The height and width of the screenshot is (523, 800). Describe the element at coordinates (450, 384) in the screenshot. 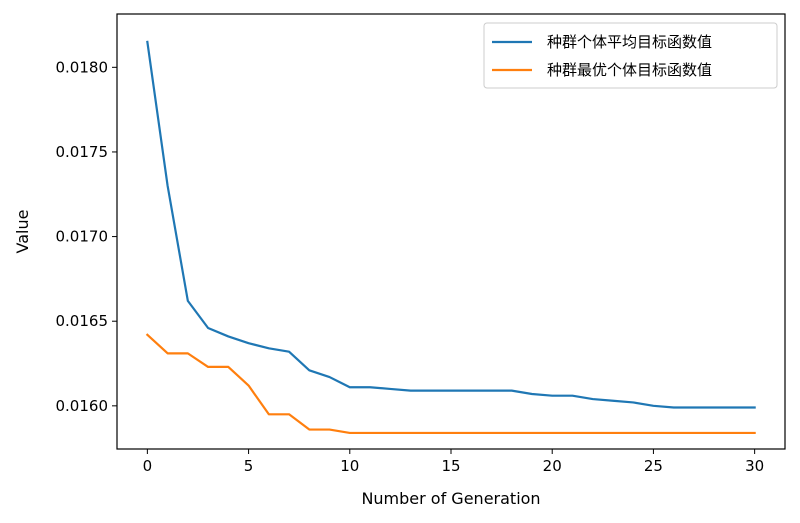

I see `series-line-best` at that location.